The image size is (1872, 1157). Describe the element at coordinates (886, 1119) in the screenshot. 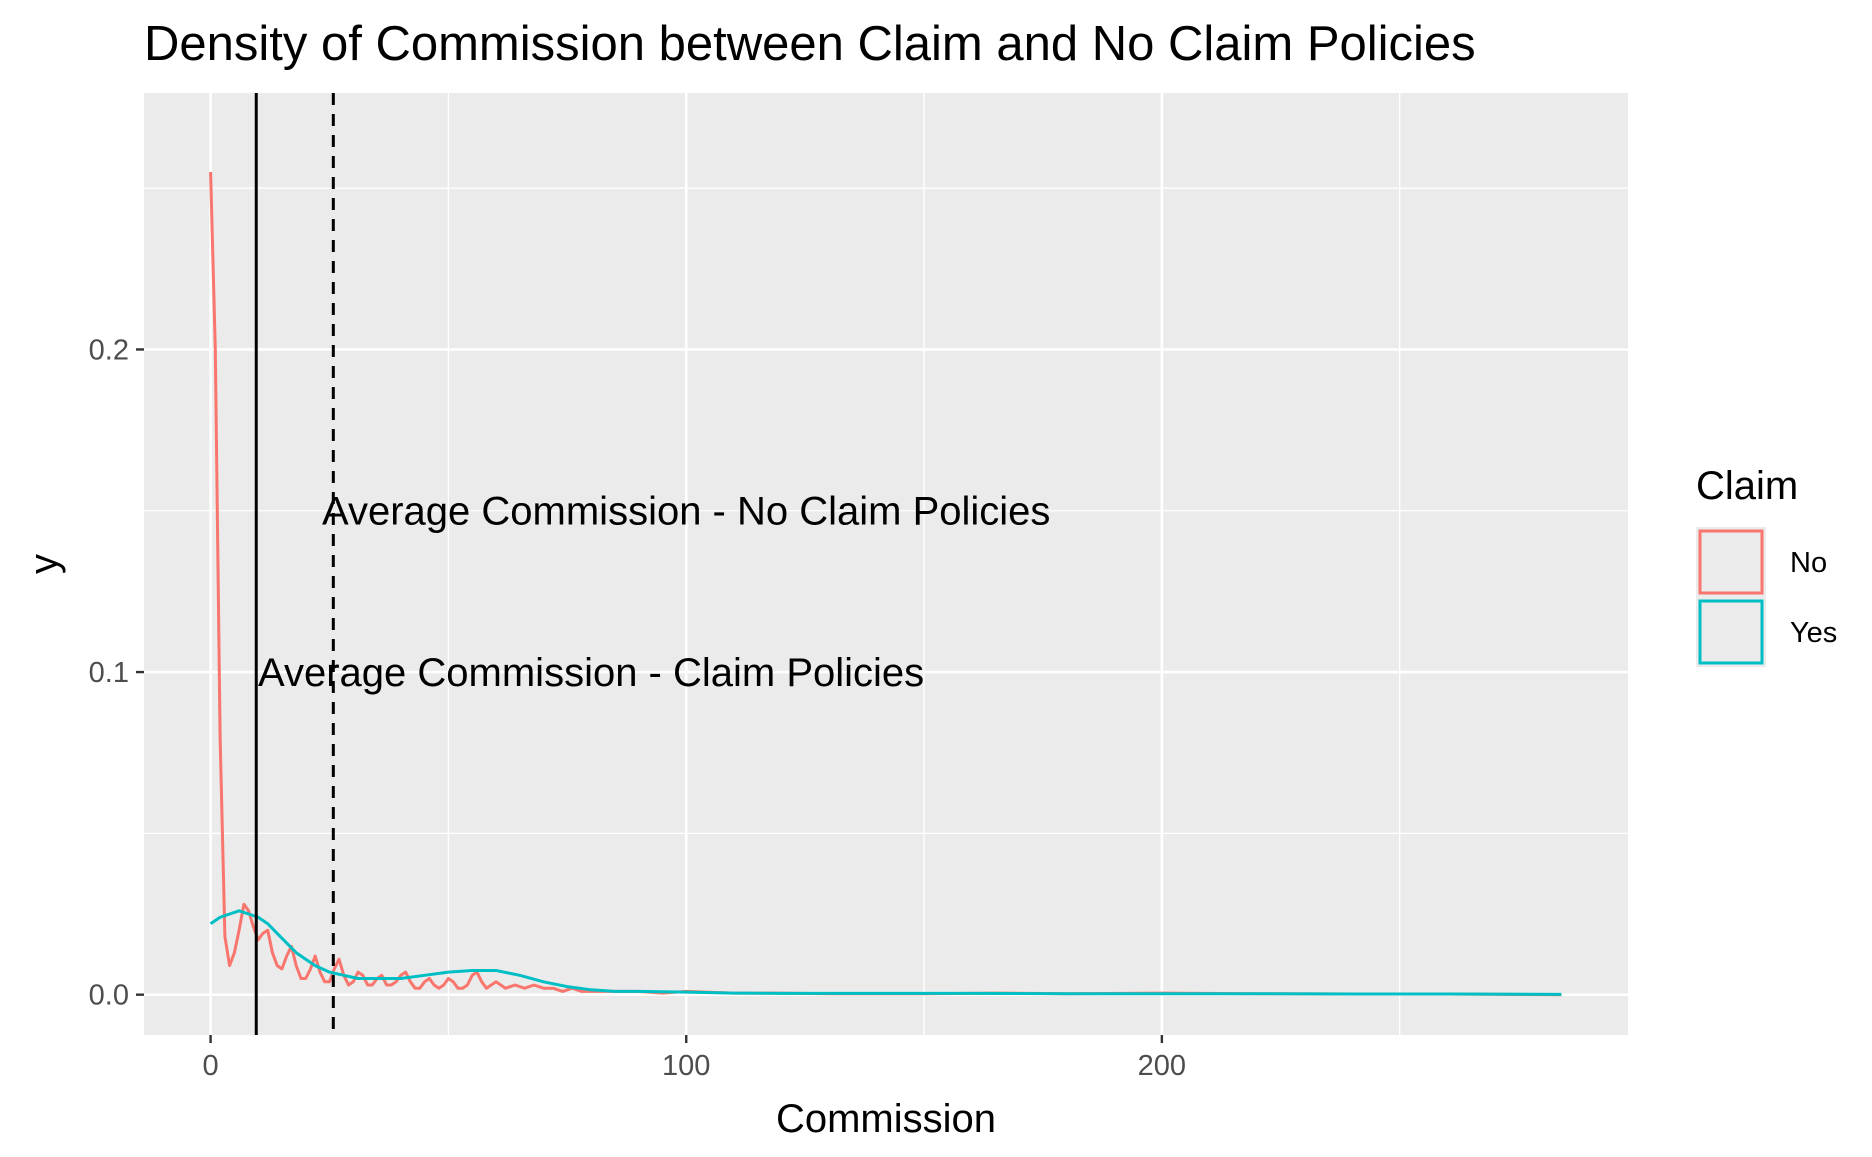

I see `x-axis-title: Commission` at that location.